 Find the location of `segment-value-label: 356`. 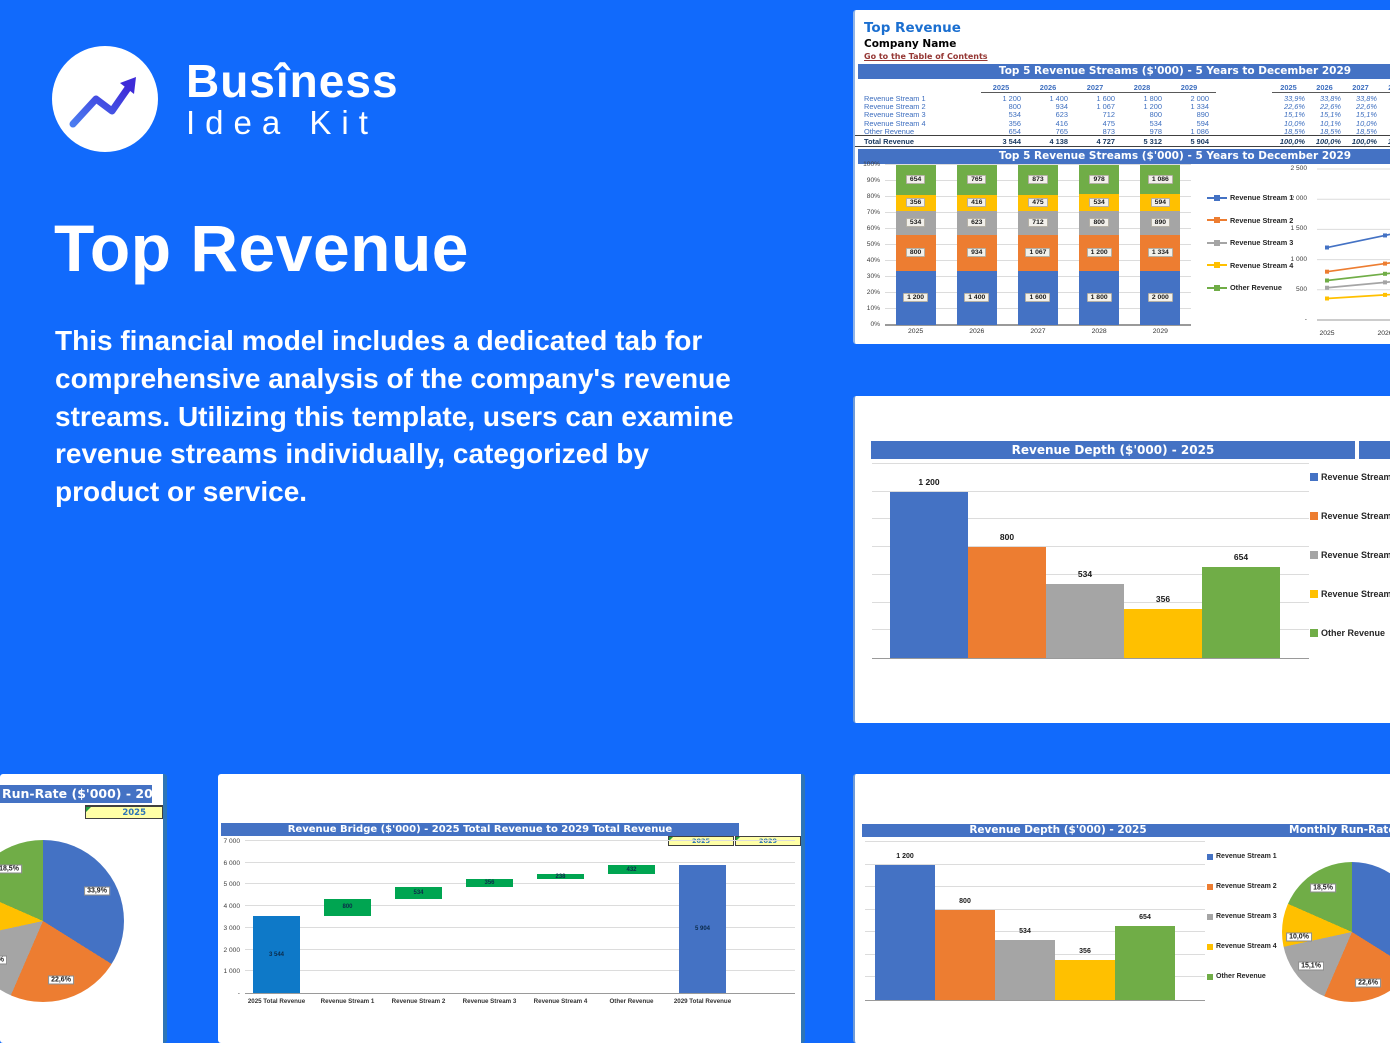

segment-value-label: 356 is located at coordinates (915, 203).